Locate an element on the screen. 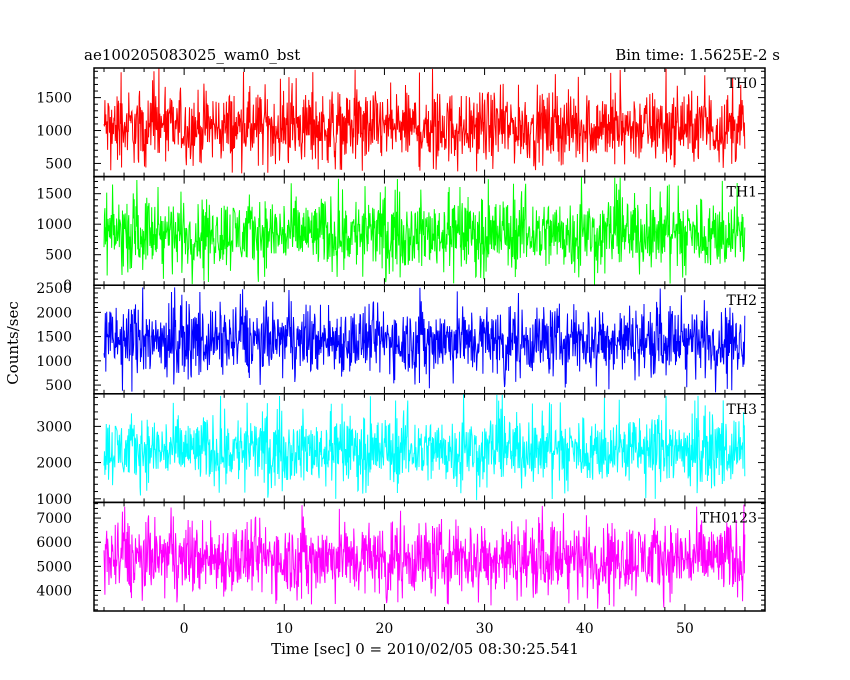 The width and height of the screenshot is (850, 680). panel-th0: 500 1000 1500 TH0 is located at coordinates (401, 122).